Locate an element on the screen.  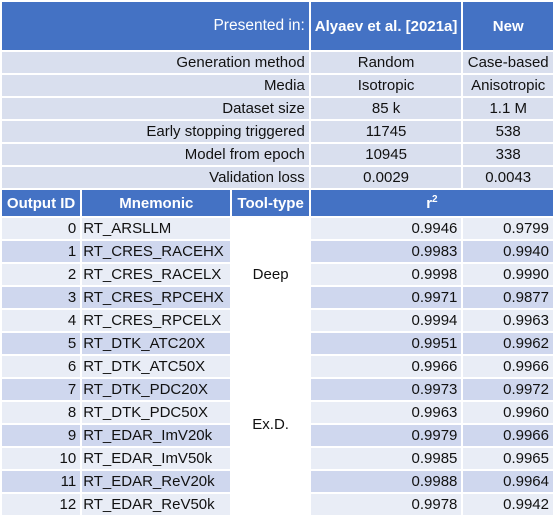
table-row: 1 RT_CRES_RACEHX 0.9983 0.9940 is located at coordinates (277, 251).